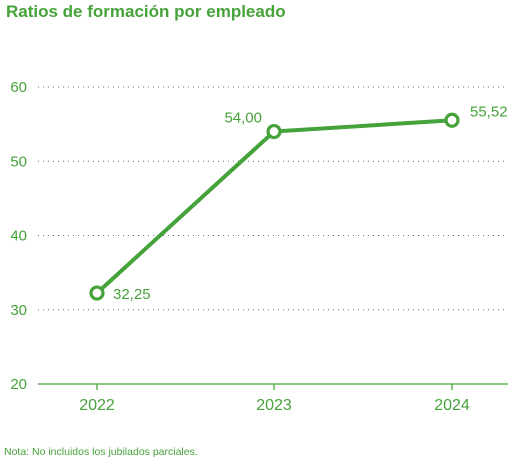 The width and height of the screenshot is (526, 472). What do you see at coordinates (274, 131) in the screenshot?
I see `data-point-2023` at bounding box center [274, 131].